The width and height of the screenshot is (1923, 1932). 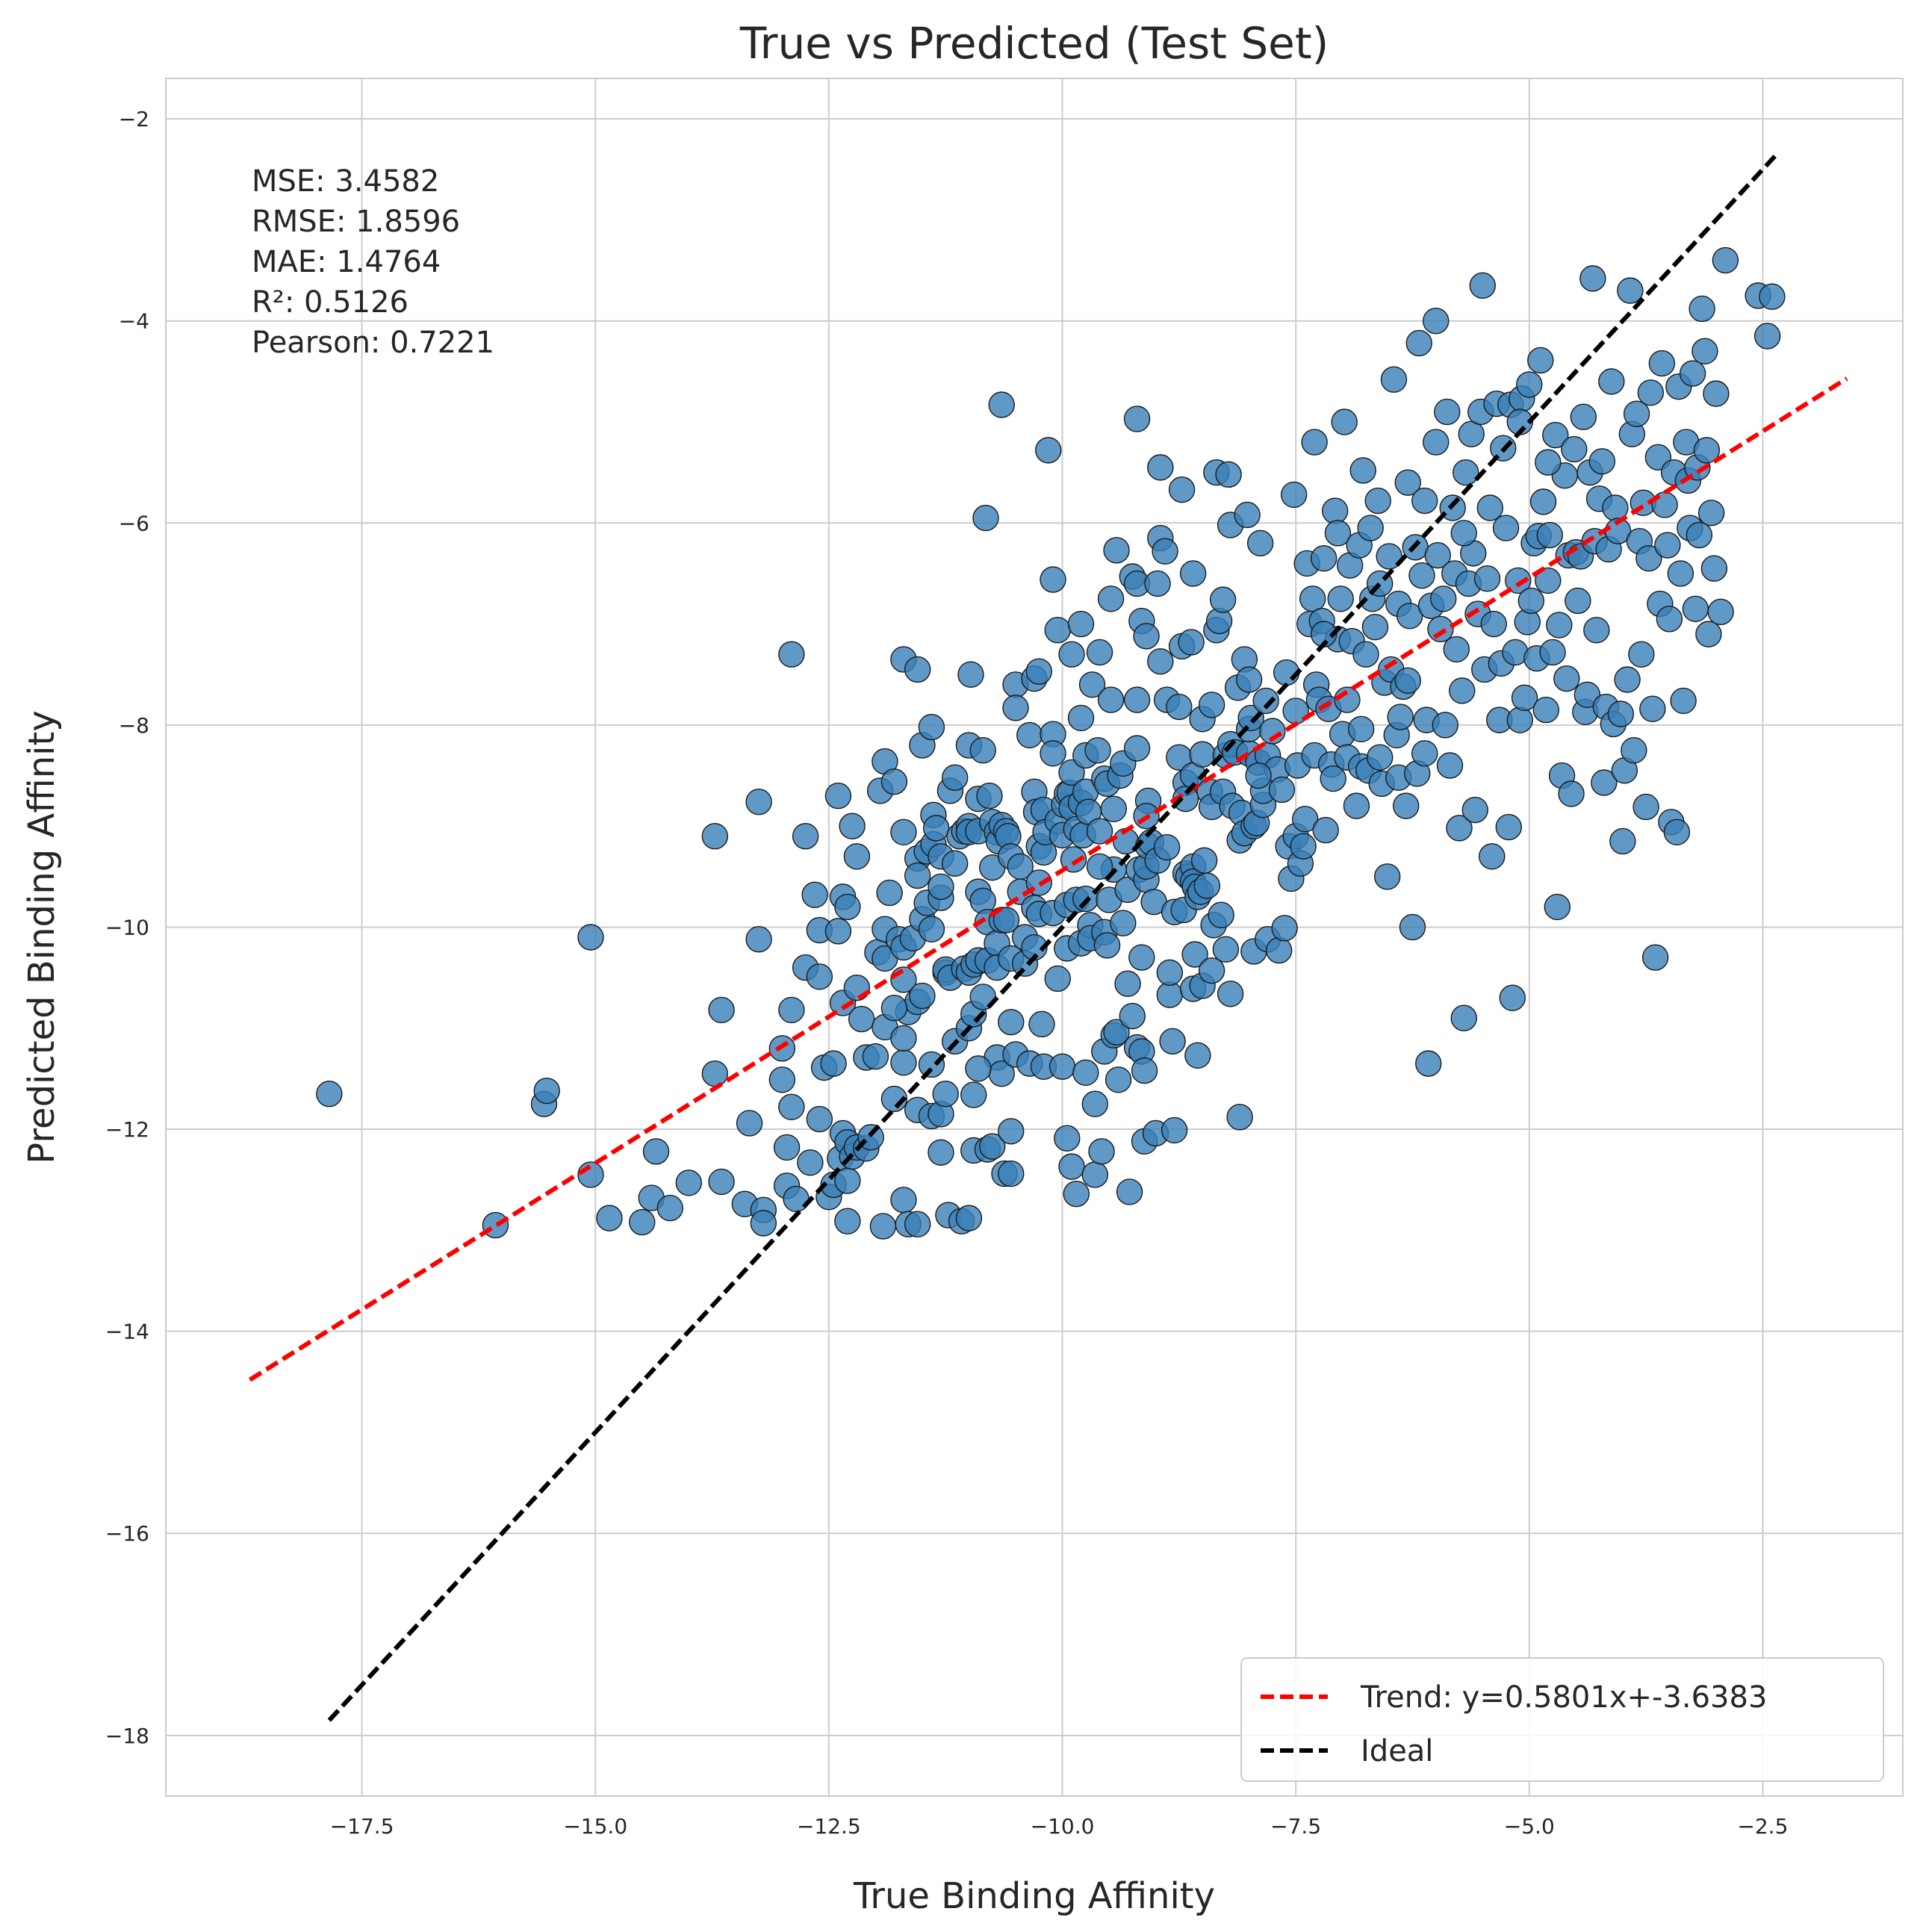 I want to click on legend: Trend: y=0.5801x+-3.6383 Ideal, so click(x=1562, y=1719).